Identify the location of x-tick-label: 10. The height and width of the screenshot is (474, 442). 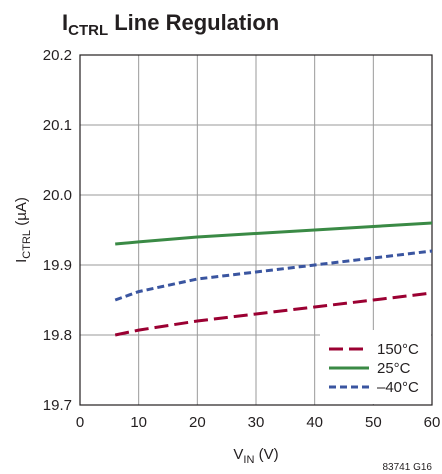
(138, 422).